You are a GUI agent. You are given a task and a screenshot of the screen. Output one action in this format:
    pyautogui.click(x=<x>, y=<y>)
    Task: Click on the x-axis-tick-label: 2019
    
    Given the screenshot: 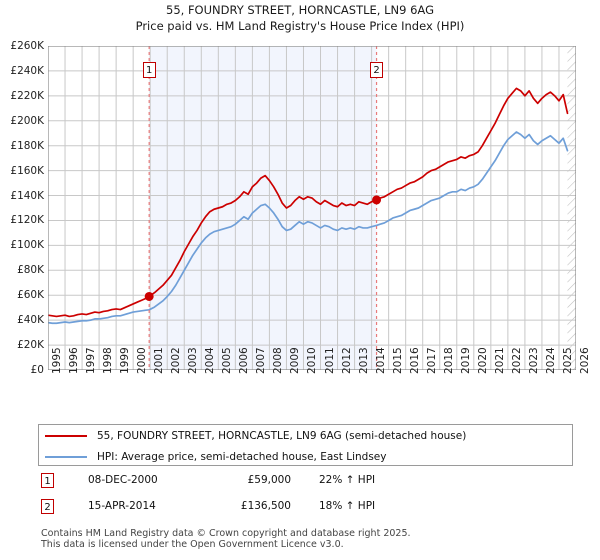 What is the action you would take?
    pyautogui.click(x=466, y=360)
    